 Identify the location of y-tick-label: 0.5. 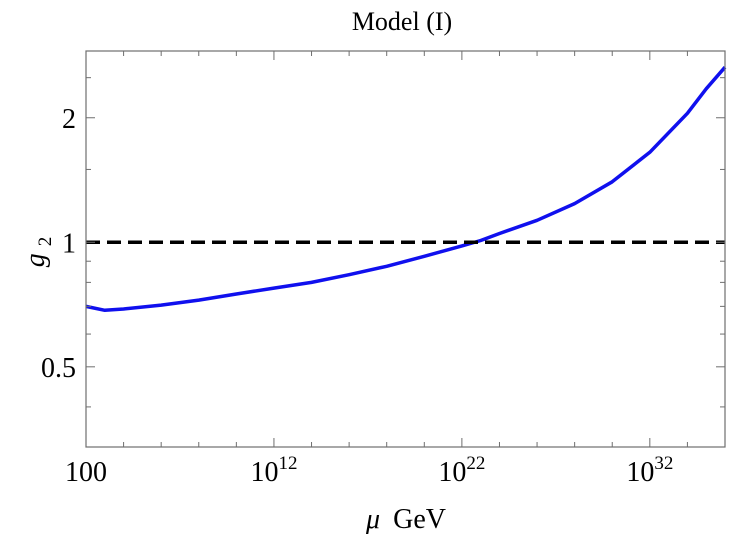
(58, 368).